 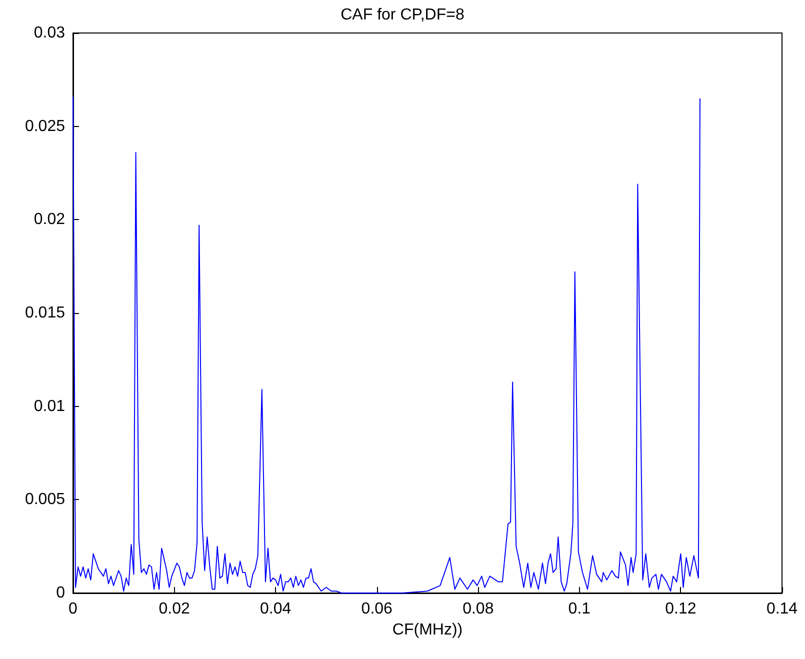 I want to click on y-tick-label: 0.025, so click(x=45, y=126).